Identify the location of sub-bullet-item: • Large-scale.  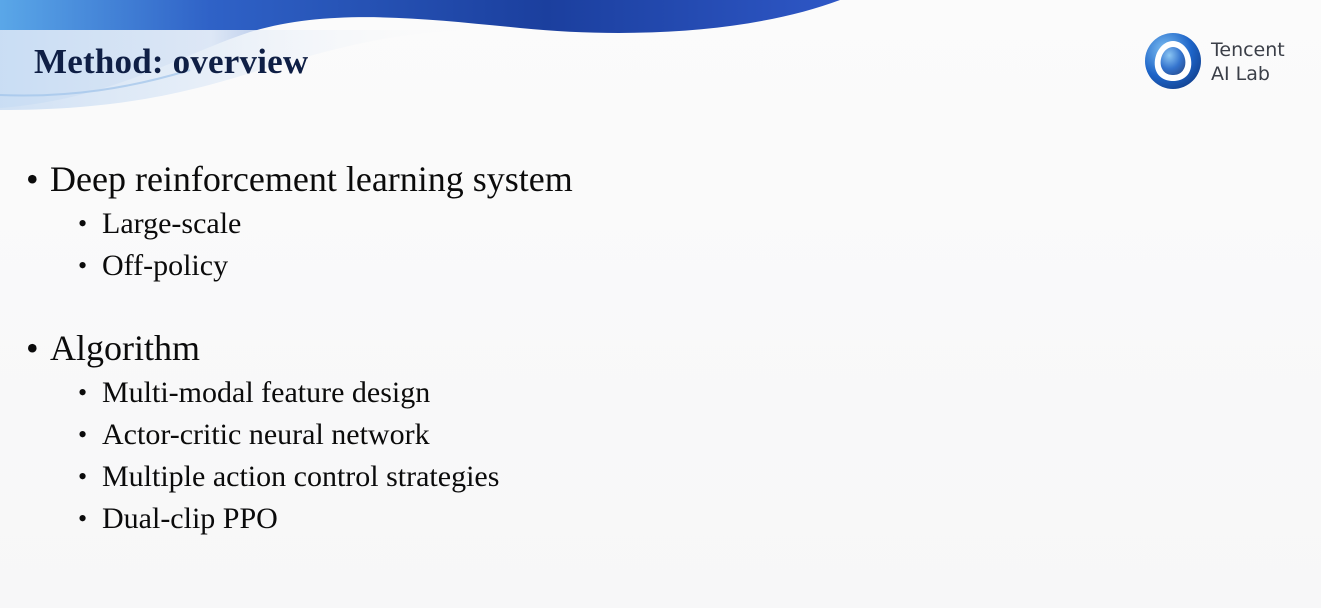
(501, 224).